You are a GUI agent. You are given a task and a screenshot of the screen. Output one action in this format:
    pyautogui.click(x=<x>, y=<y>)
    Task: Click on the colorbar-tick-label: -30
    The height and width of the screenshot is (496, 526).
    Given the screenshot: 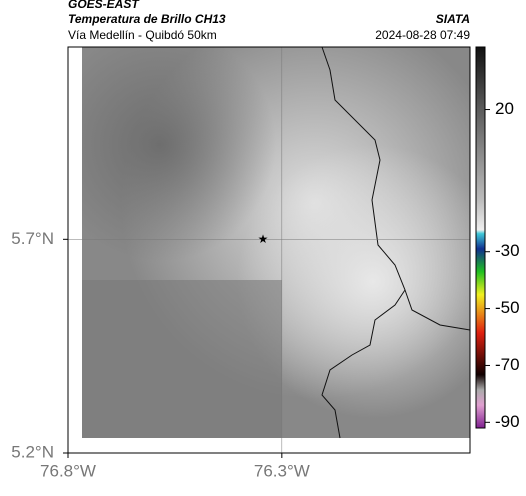 What is the action you would take?
    pyautogui.click(x=507, y=250)
    